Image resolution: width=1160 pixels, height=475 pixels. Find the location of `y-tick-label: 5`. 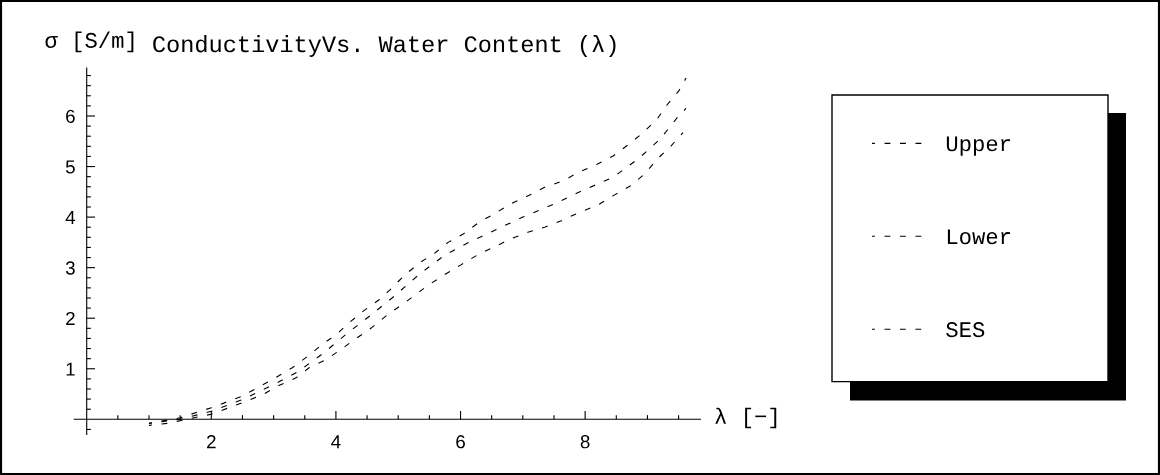

y-tick-label: 5 is located at coordinates (70, 167).